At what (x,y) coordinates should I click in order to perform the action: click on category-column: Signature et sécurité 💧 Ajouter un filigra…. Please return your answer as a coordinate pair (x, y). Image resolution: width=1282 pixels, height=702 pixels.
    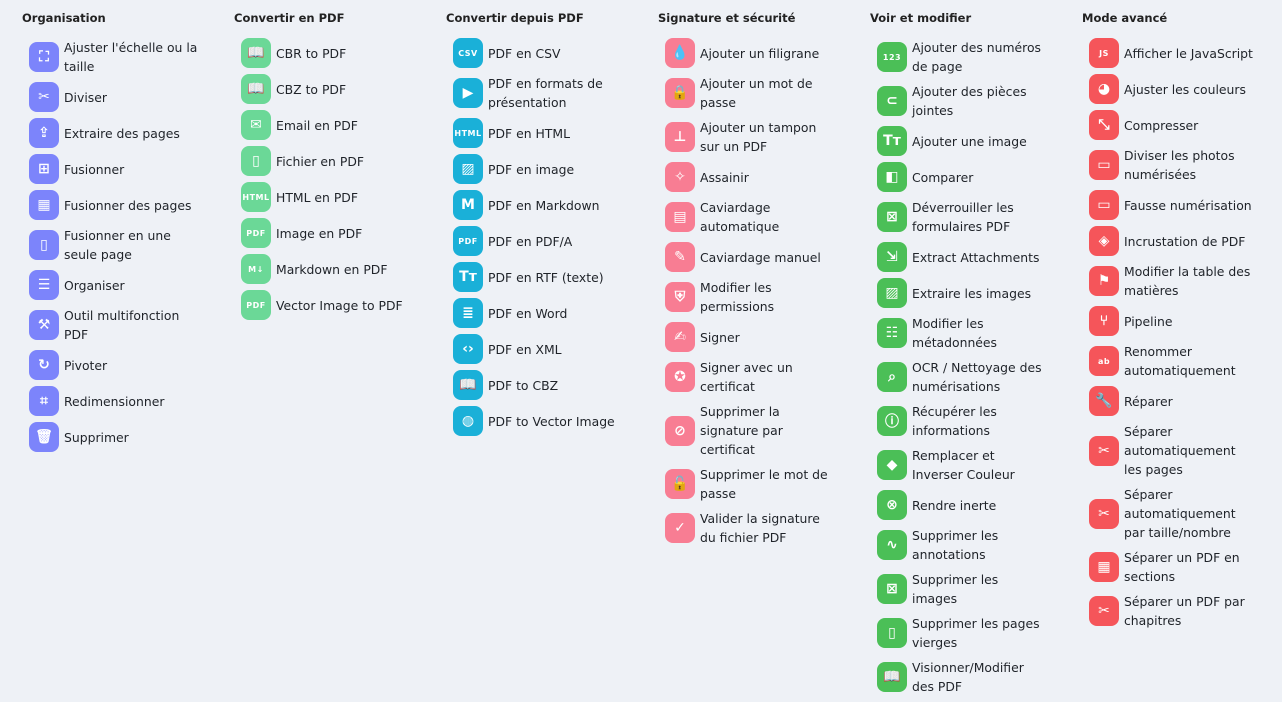
    Looking at the image, I should click on (760, 281).